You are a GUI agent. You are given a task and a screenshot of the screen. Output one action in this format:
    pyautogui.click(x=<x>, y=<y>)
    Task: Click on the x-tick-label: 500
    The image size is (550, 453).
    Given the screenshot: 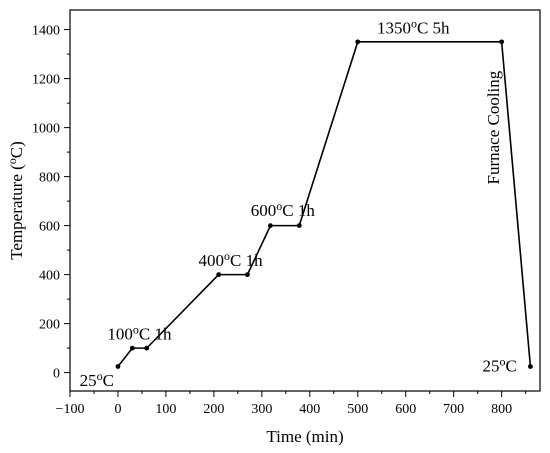 What is the action you would take?
    pyautogui.click(x=357, y=409)
    